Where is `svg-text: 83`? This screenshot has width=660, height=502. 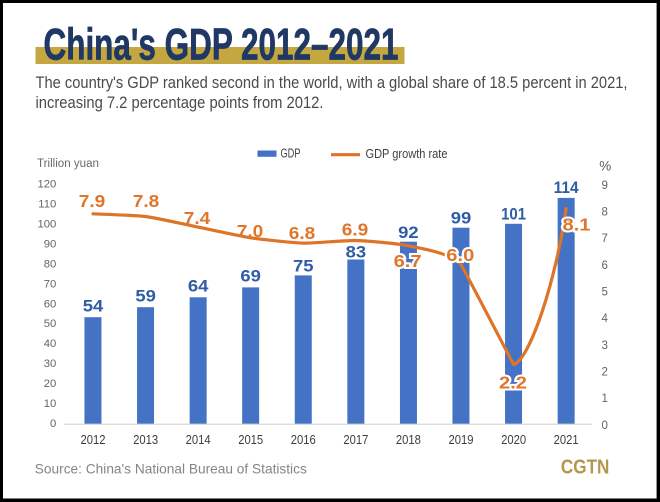 svg-text: 83 is located at coordinates (356, 251).